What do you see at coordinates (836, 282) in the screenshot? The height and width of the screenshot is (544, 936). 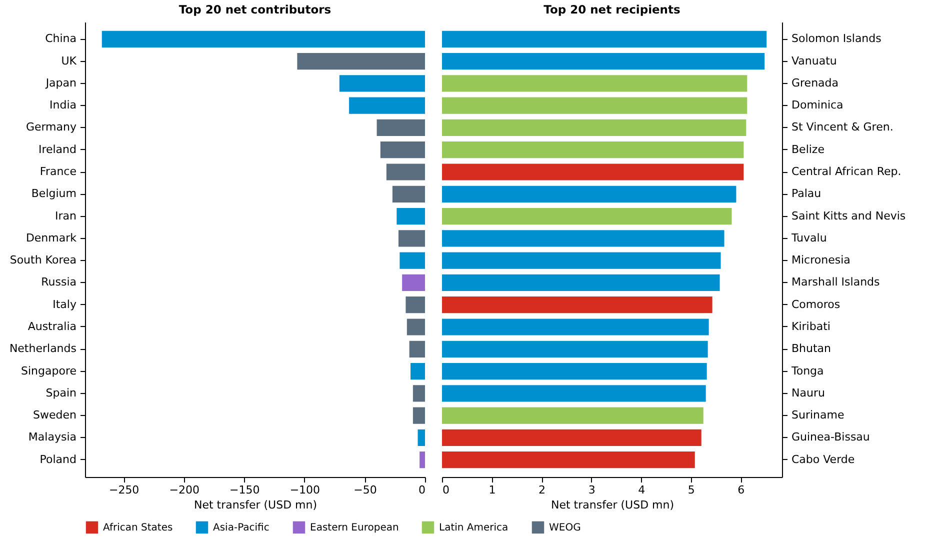 I see `y-tick-label: Marshall Islands` at bounding box center [836, 282].